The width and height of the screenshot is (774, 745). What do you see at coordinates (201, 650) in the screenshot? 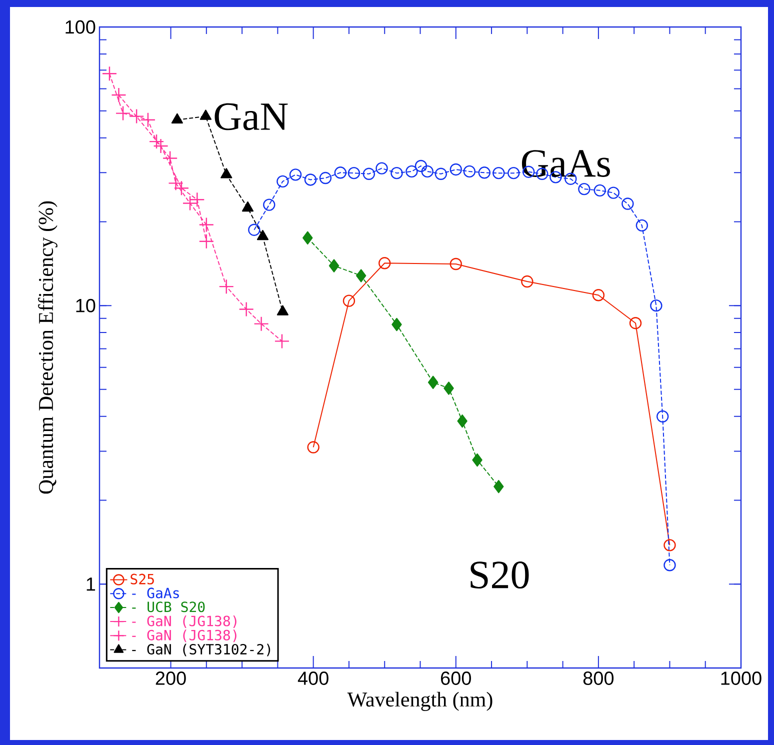
I see `legend-label: - GaN (SYT3102-2)` at bounding box center [201, 650].